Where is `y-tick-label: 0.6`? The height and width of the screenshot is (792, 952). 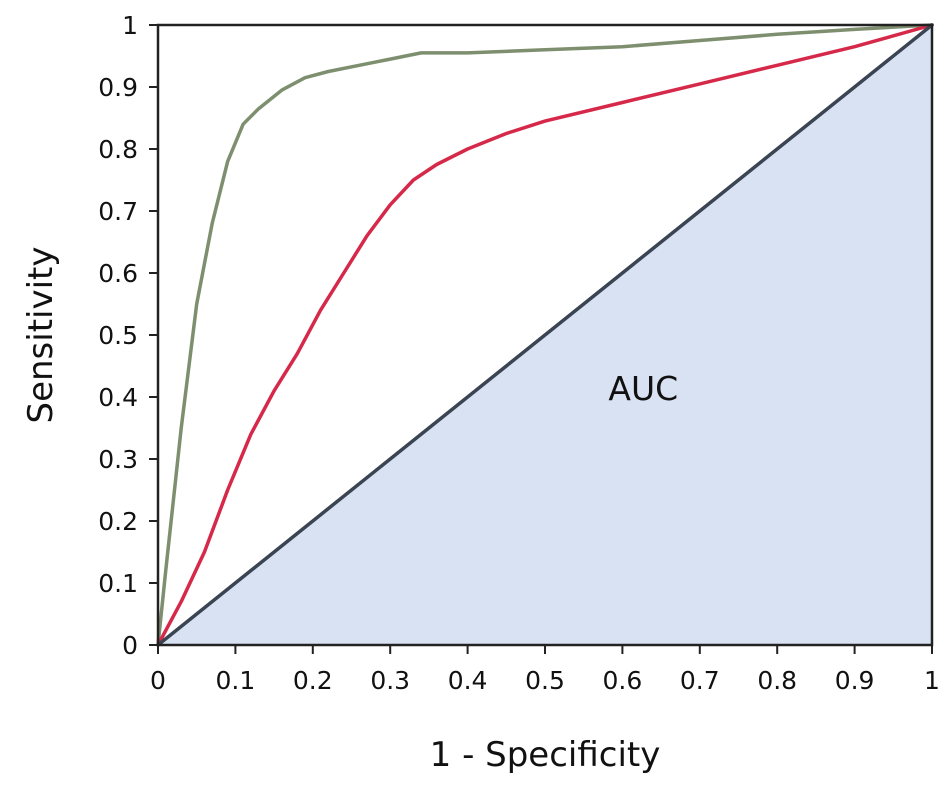
y-tick-label: 0.6 is located at coordinates (118, 273).